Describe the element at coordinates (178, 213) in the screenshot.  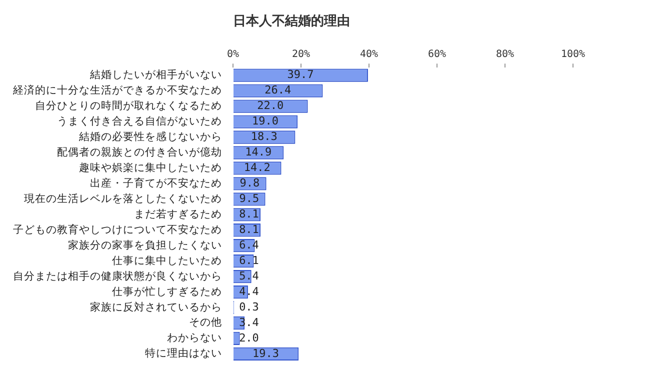
I see `y-tick-label: まだ若すぎるため` at that location.